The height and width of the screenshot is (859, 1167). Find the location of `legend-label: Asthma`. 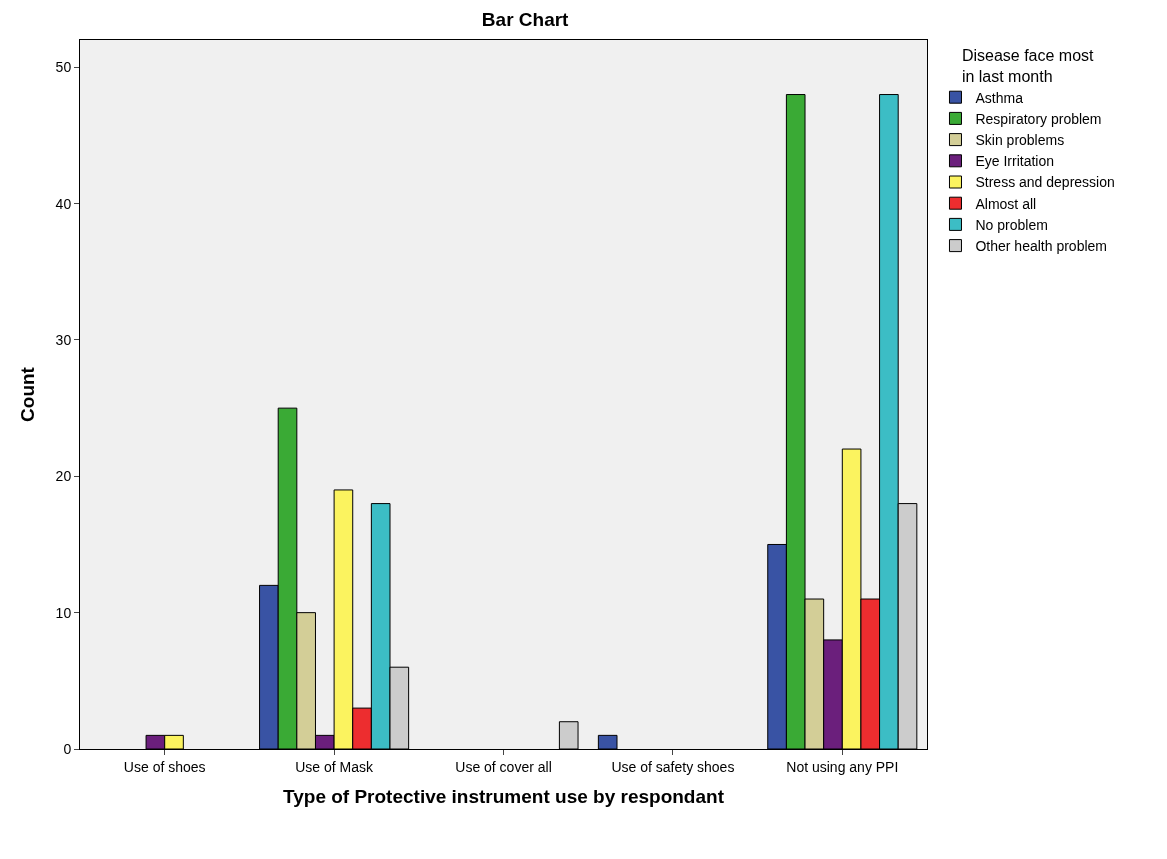

legend-label: Asthma is located at coordinates (999, 97).